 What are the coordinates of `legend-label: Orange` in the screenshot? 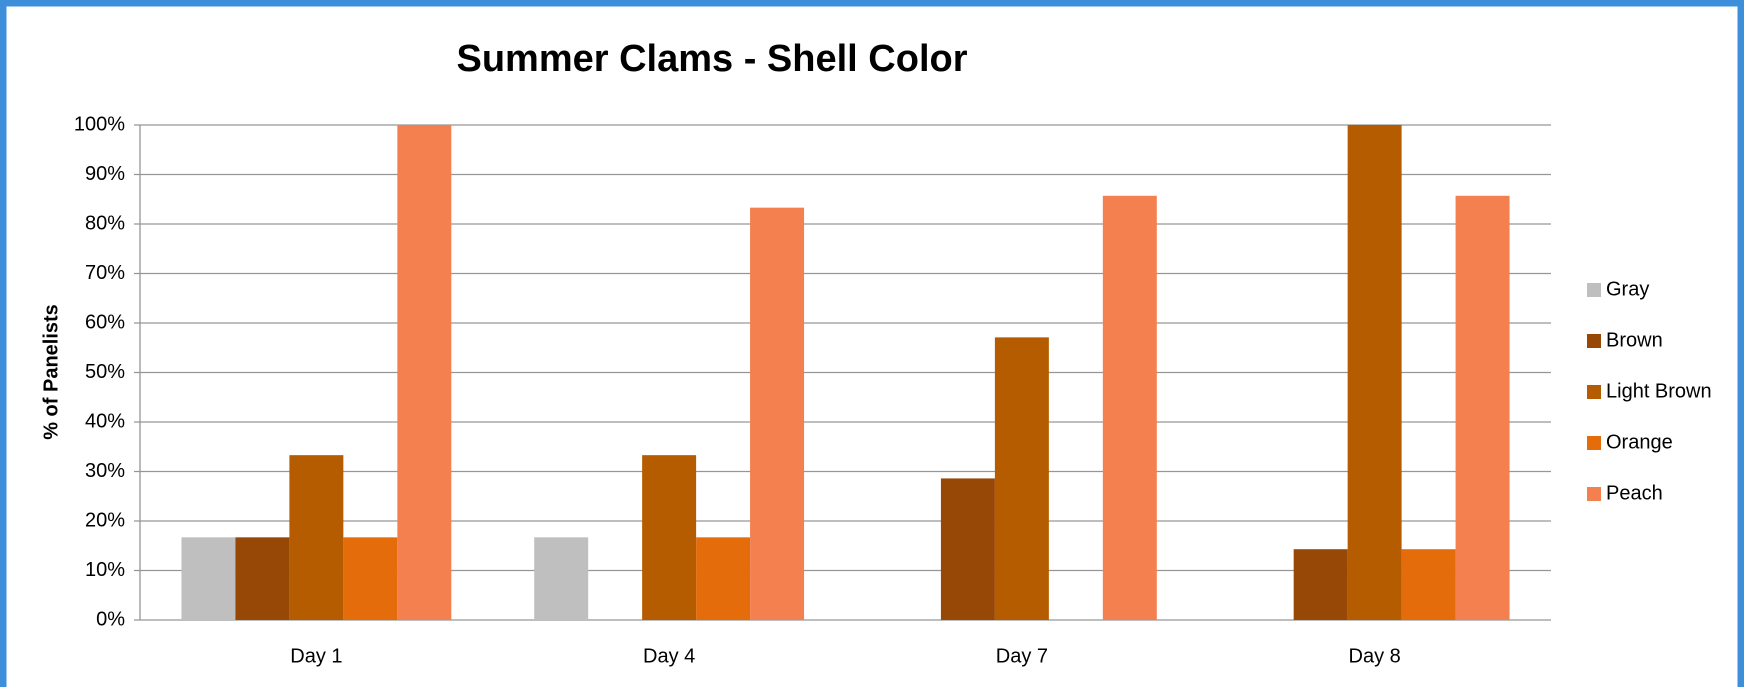 It's located at (1639, 442).